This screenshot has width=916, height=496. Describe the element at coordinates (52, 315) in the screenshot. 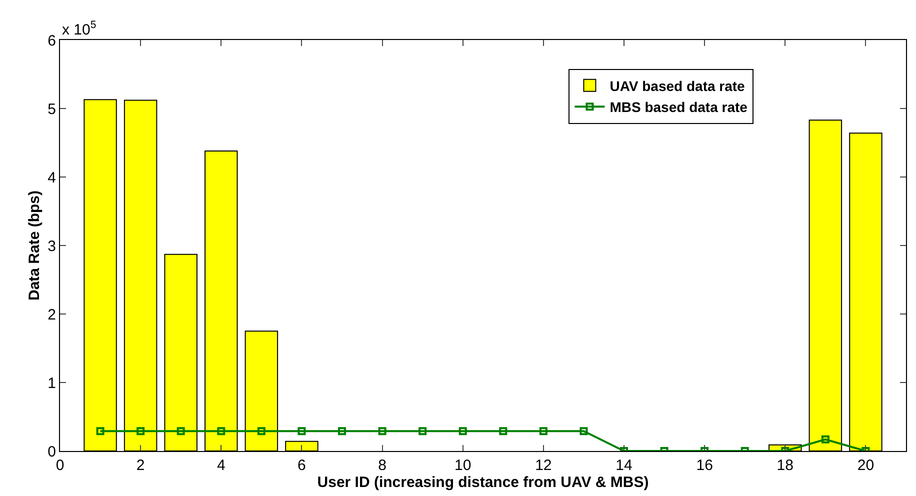

I see `y-tick-label: 2` at that location.